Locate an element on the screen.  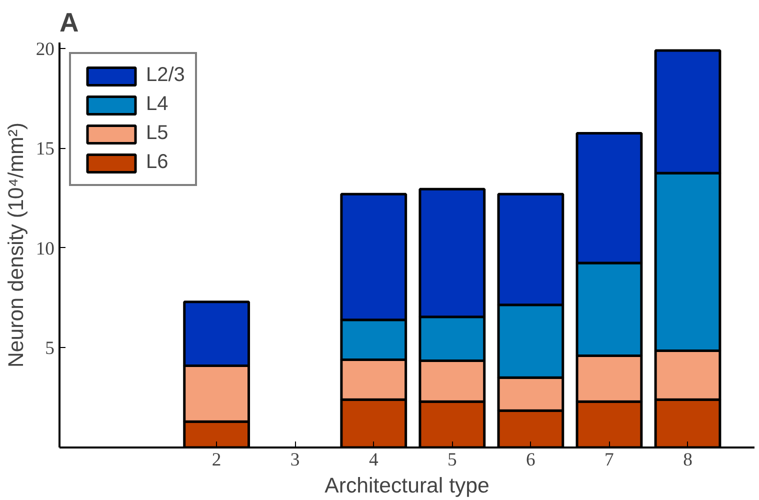
chart-title: A is located at coordinates (69, 23).